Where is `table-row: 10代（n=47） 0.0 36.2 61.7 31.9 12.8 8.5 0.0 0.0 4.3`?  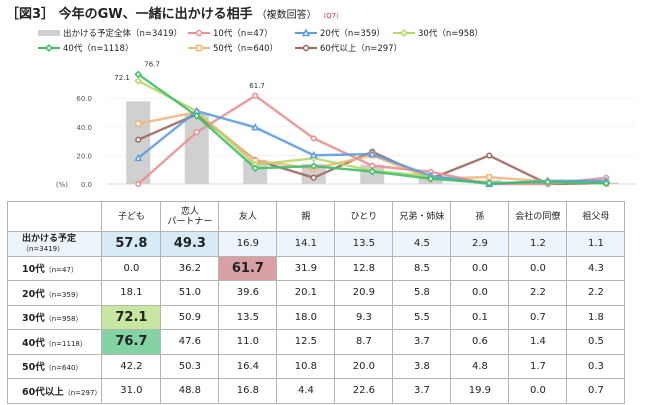 table-row: 10代（n=47） 0.0 36.2 61.7 31.9 12.8 8.5 0.0 0.0 4.3 is located at coordinates (316, 268).